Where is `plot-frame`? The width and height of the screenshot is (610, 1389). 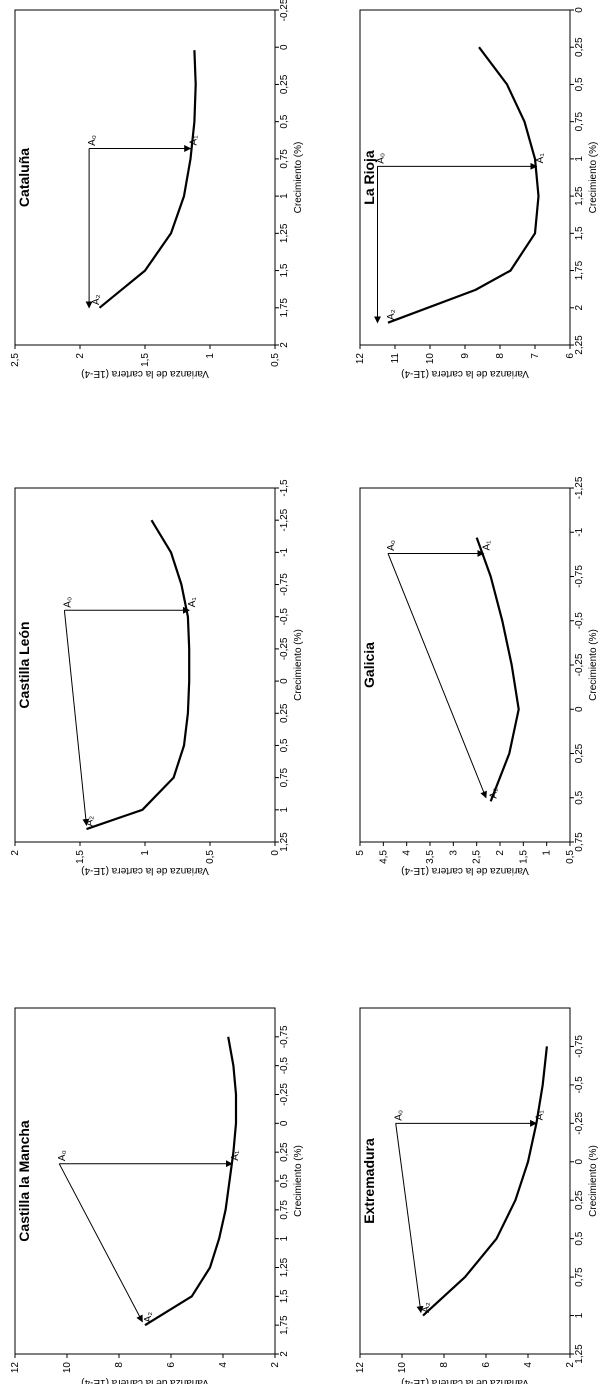 plot-frame is located at coordinates (145, 1181).